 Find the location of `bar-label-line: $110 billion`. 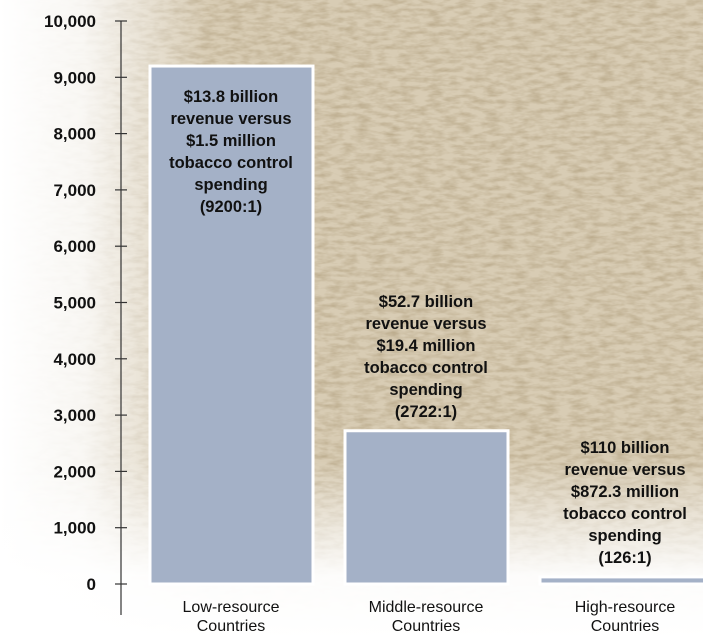

bar-label-line: $110 billion is located at coordinates (625, 448).